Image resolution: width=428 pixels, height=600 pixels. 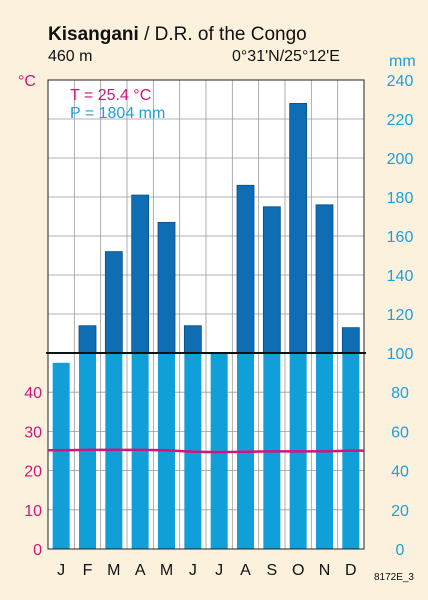 What do you see at coordinates (113, 570) in the screenshot?
I see `month-label-3: M` at bounding box center [113, 570].